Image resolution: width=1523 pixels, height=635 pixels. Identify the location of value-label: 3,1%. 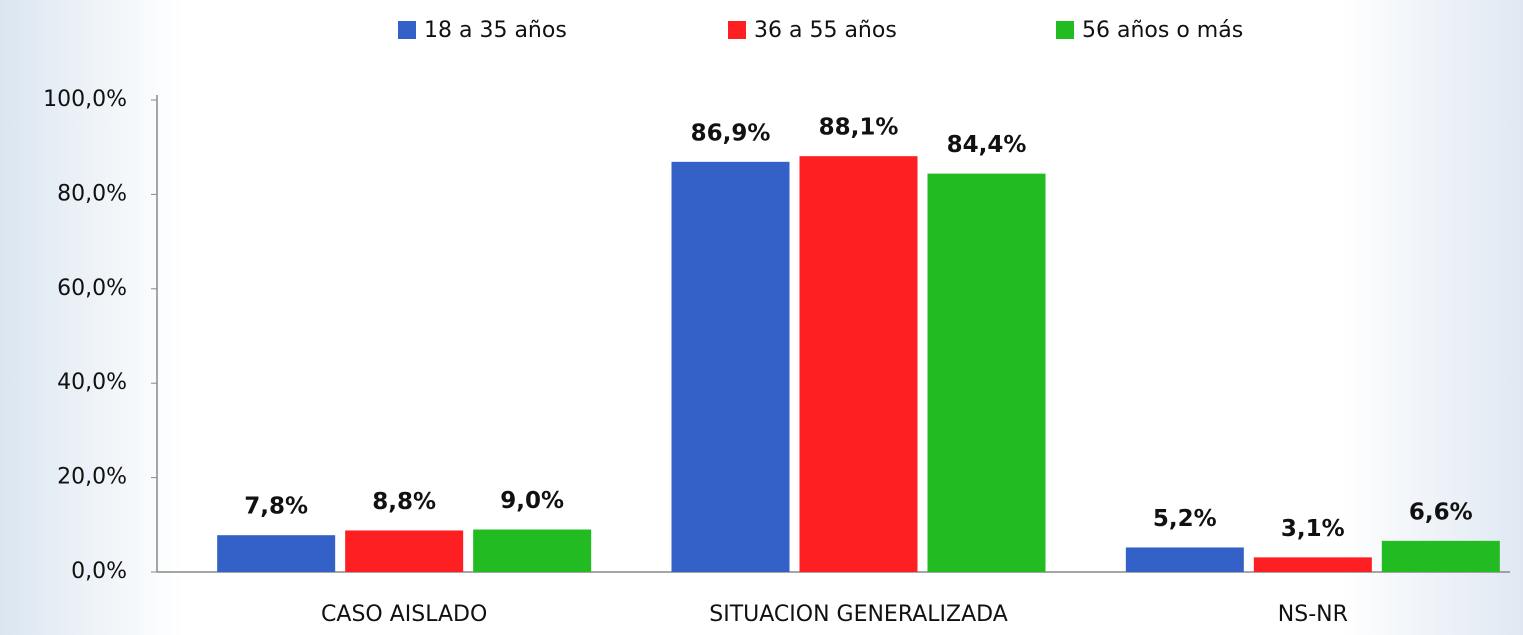
(1313, 529).